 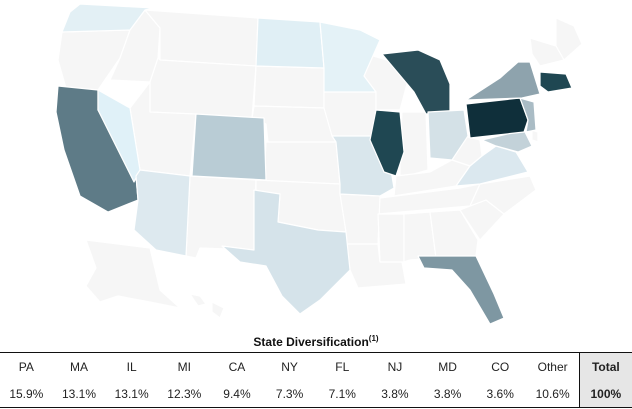 What do you see at coordinates (289, 366) in the screenshot?
I see `col-header: NY` at bounding box center [289, 366].